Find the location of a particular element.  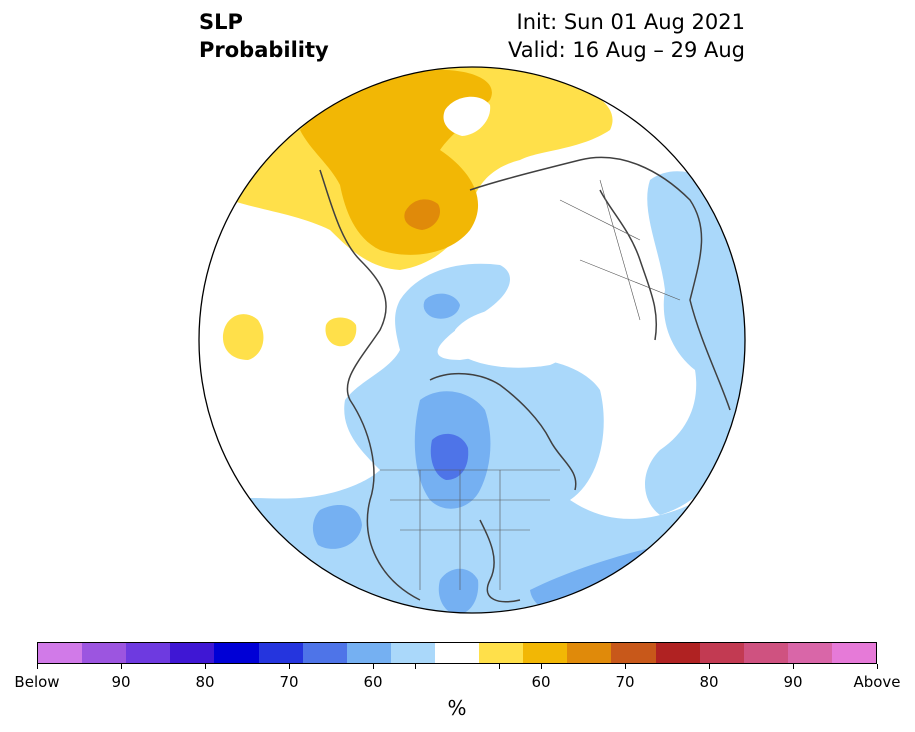

below-70-region-gulf is located at coordinates (458, 590).